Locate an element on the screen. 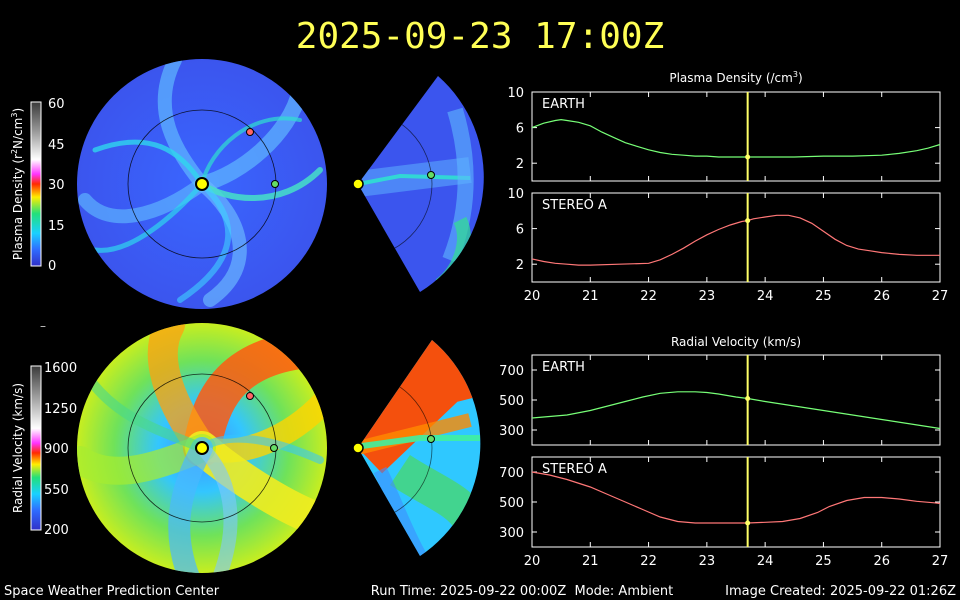 The image size is (960, 600). model-timestamp: 2025-09-23 17:00Z is located at coordinates (480, 36).